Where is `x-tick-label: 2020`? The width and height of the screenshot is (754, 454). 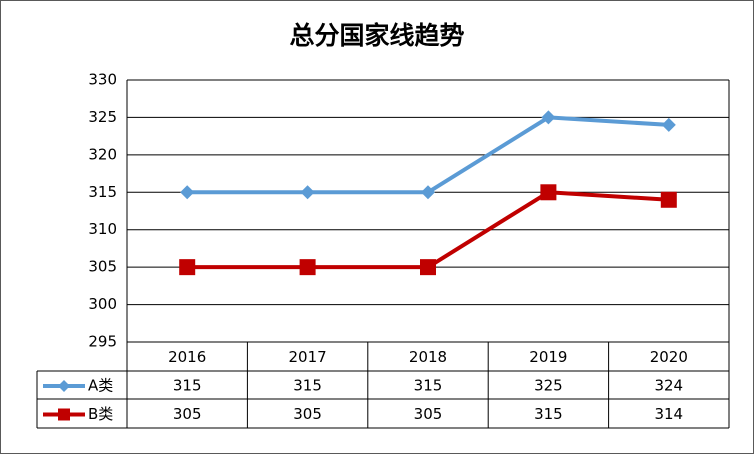
x-tick-label: 2020 is located at coordinates (669, 357).